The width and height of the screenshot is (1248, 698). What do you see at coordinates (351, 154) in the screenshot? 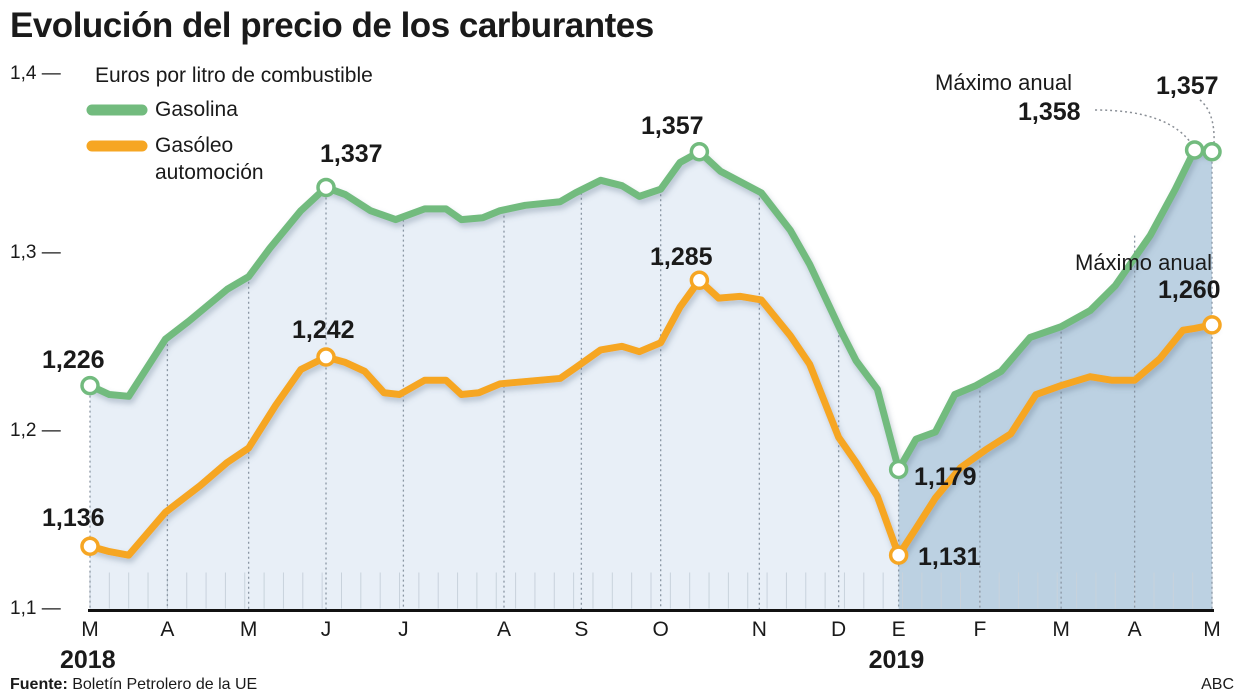
I see `label-gasolina-jun: 1,337` at bounding box center [351, 154].